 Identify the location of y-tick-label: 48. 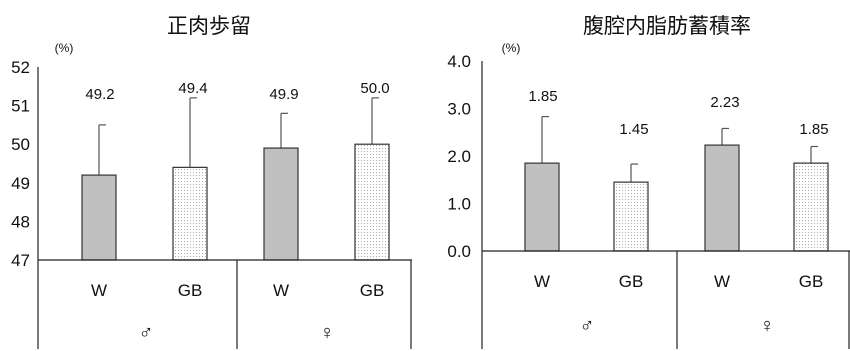
(20, 221).